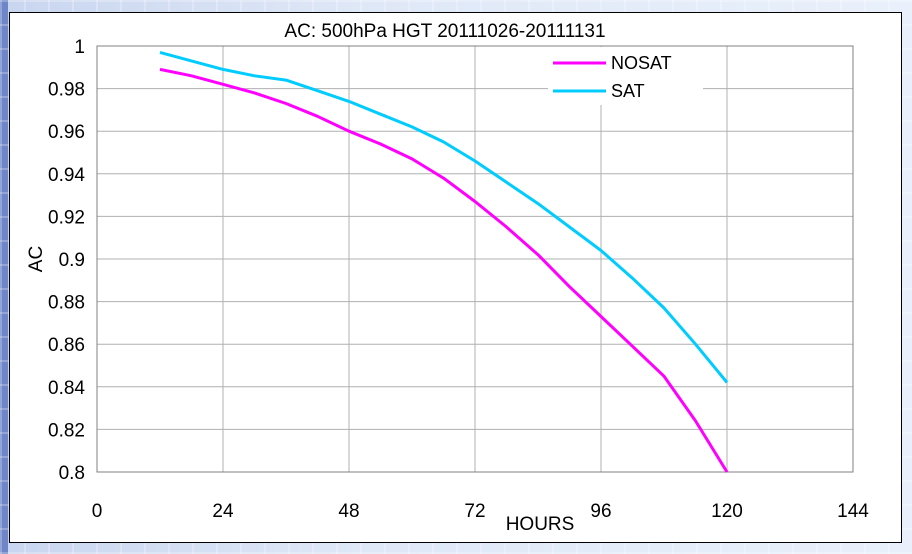  I want to click on x-tick-label: 96, so click(600, 511).